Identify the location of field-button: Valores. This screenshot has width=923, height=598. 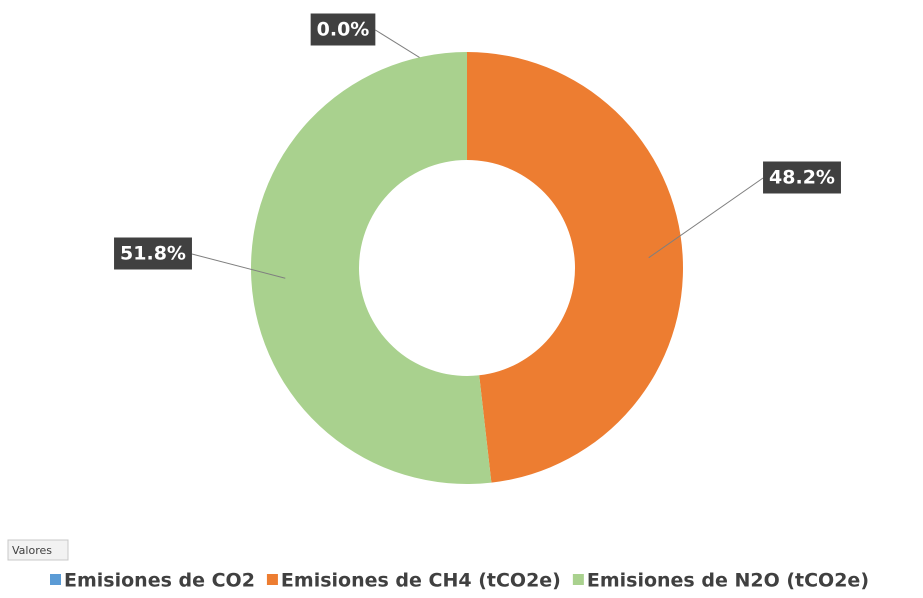
(32, 550).